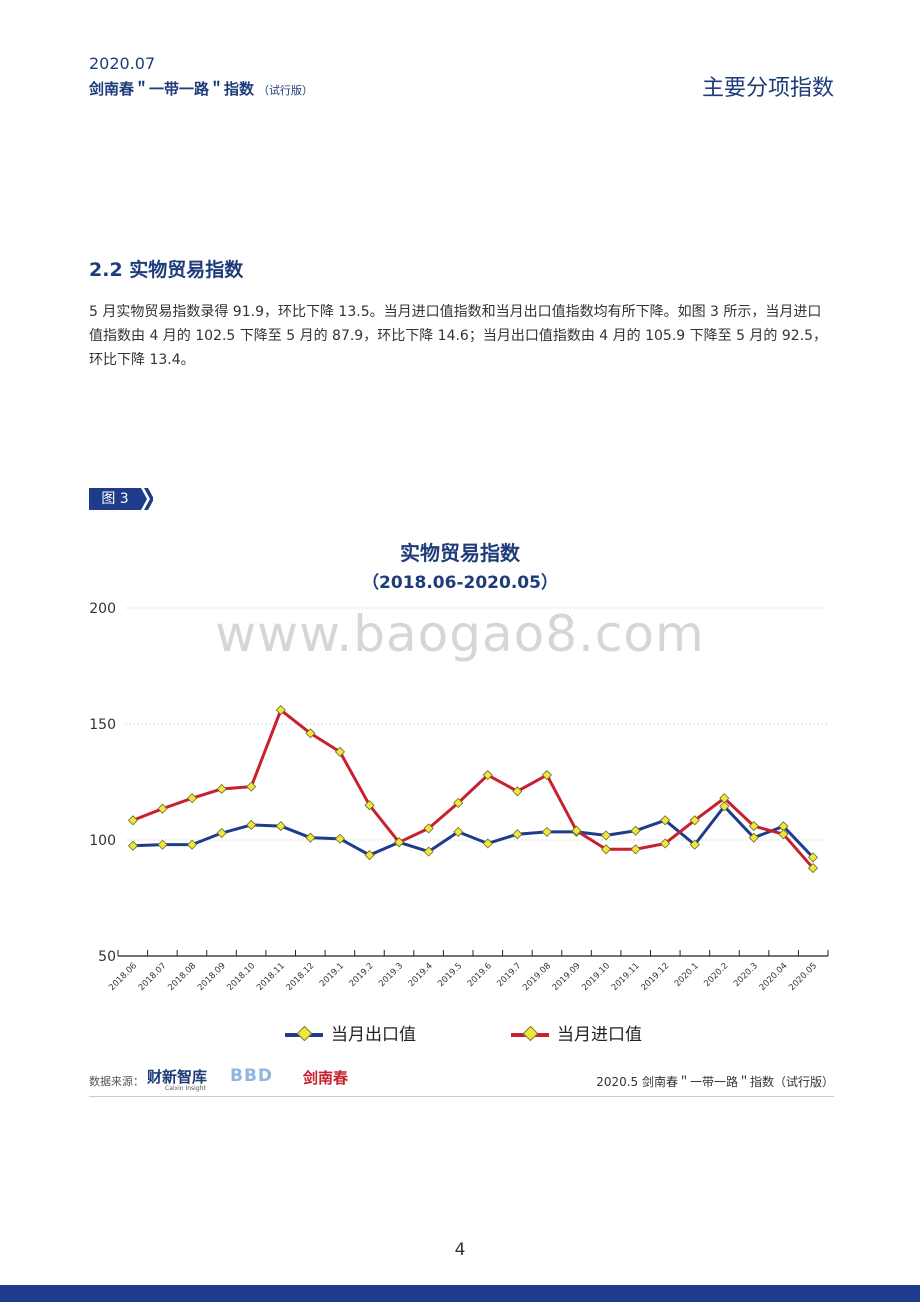 The width and height of the screenshot is (920, 1302). What do you see at coordinates (172, 89) in the screenshot?
I see `header-title-main: 剑南春＂一带一路＂指数` at bounding box center [172, 89].